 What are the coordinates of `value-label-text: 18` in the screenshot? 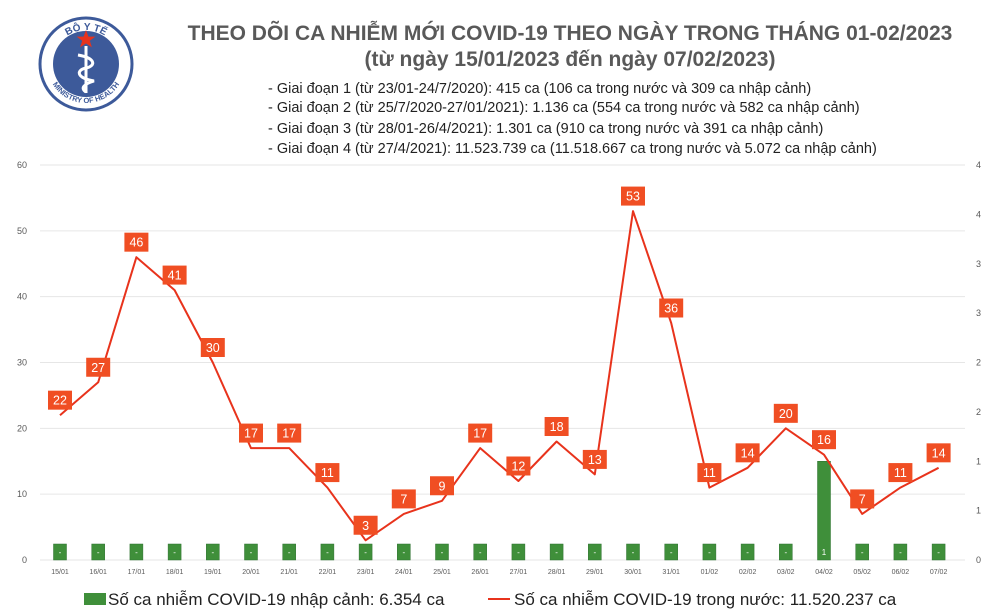 It's located at (557, 427).